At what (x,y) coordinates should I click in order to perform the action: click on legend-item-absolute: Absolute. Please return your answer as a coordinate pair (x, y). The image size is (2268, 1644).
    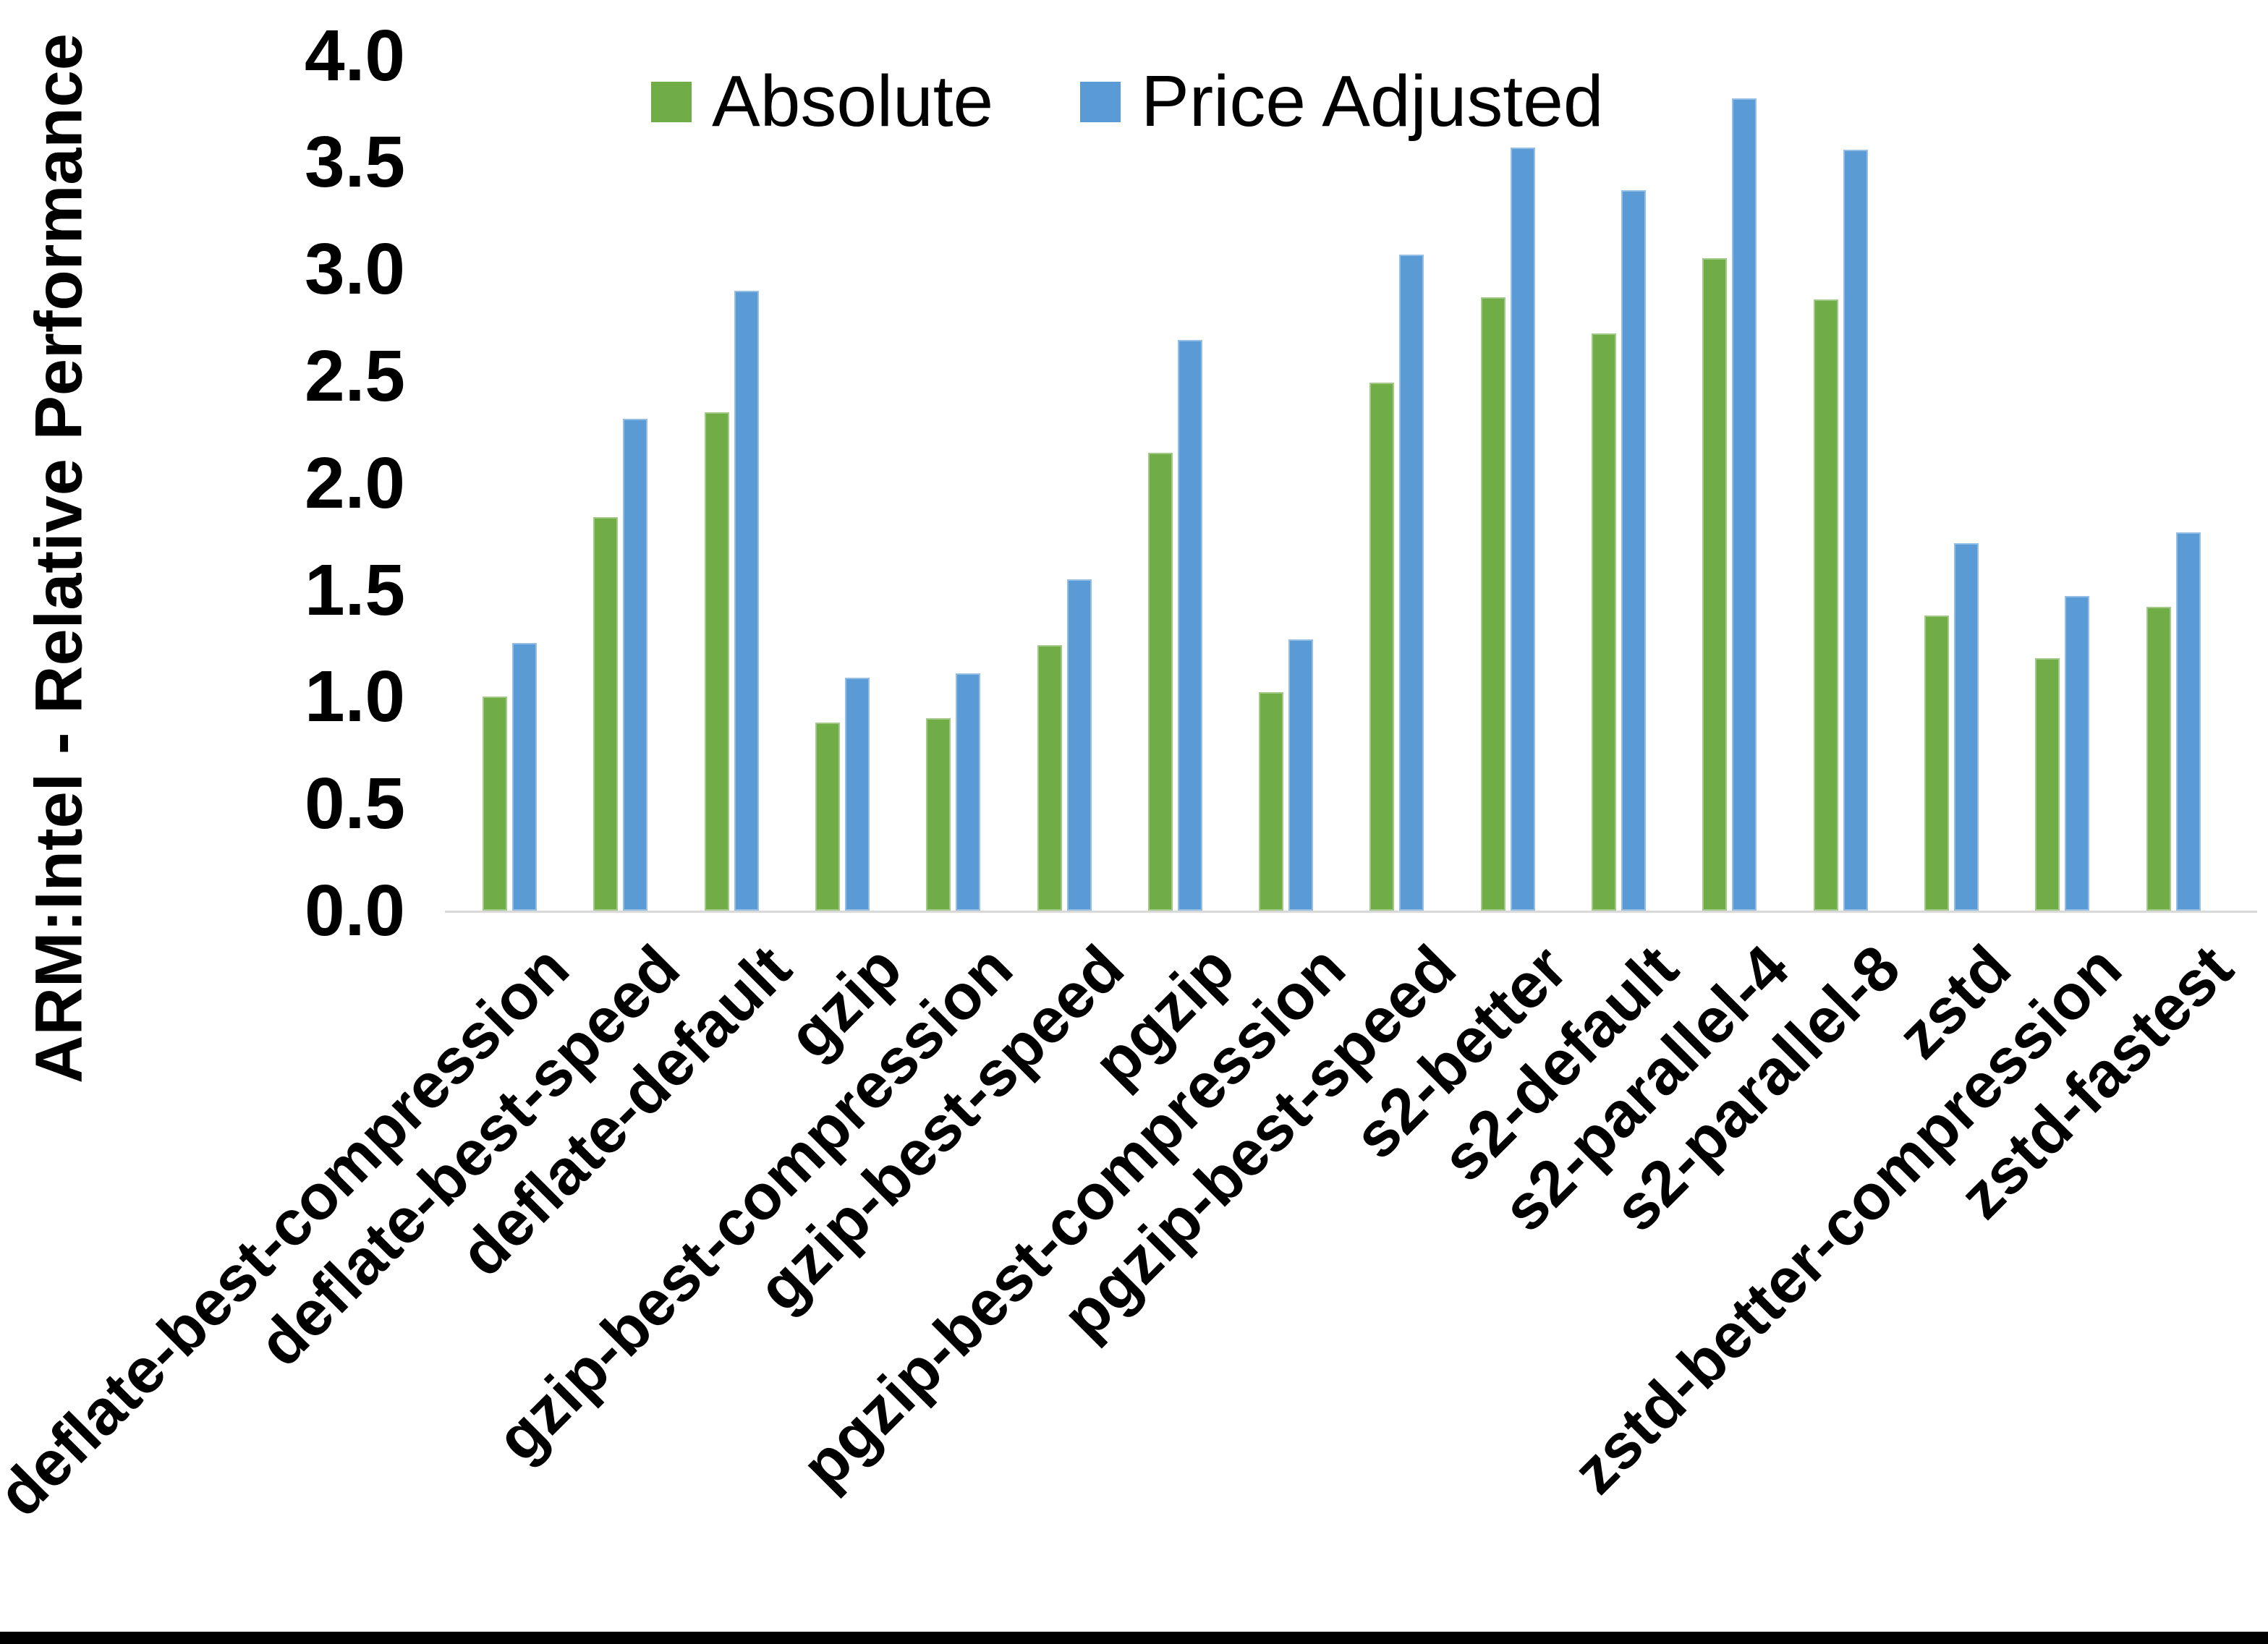
    Looking at the image, I should click on (822, 102).